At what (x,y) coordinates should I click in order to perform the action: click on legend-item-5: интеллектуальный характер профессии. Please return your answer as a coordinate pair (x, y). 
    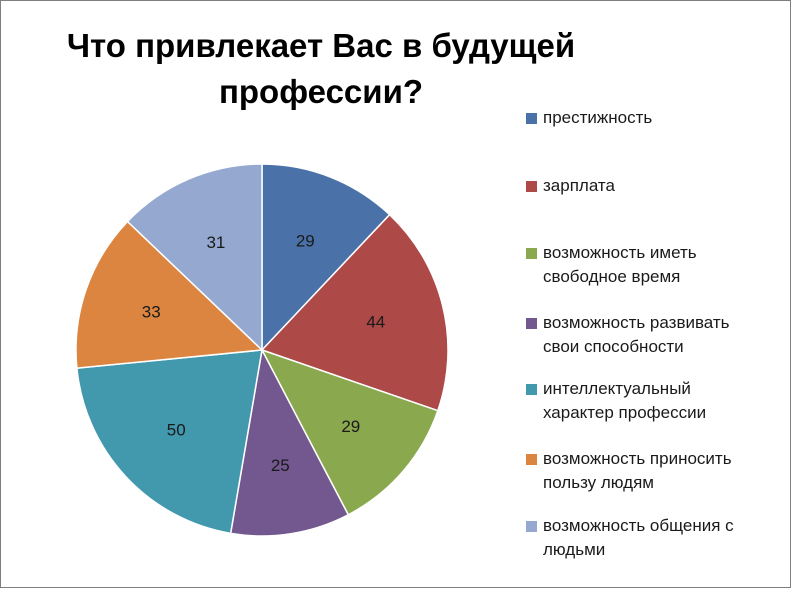
    Looking at the image, I should click on (651, 401).